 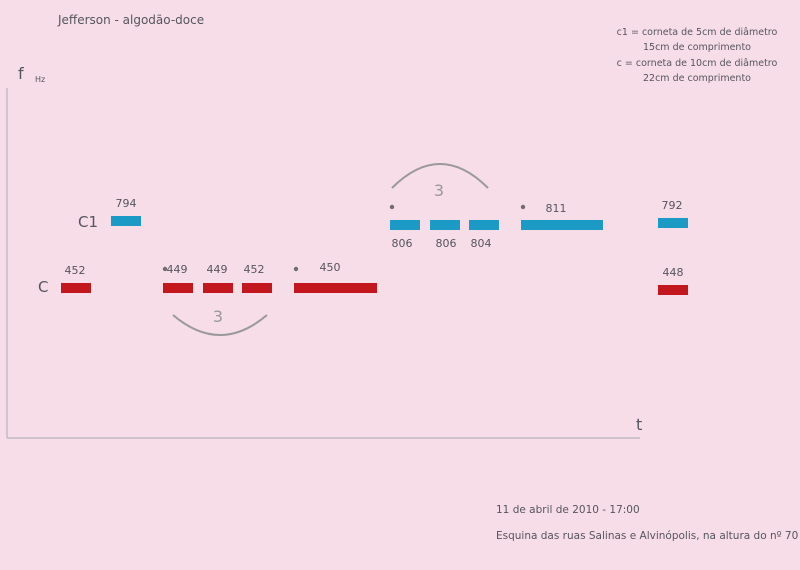 I want to click on y-axis-unit: Hz, so click(x=40, y=79).